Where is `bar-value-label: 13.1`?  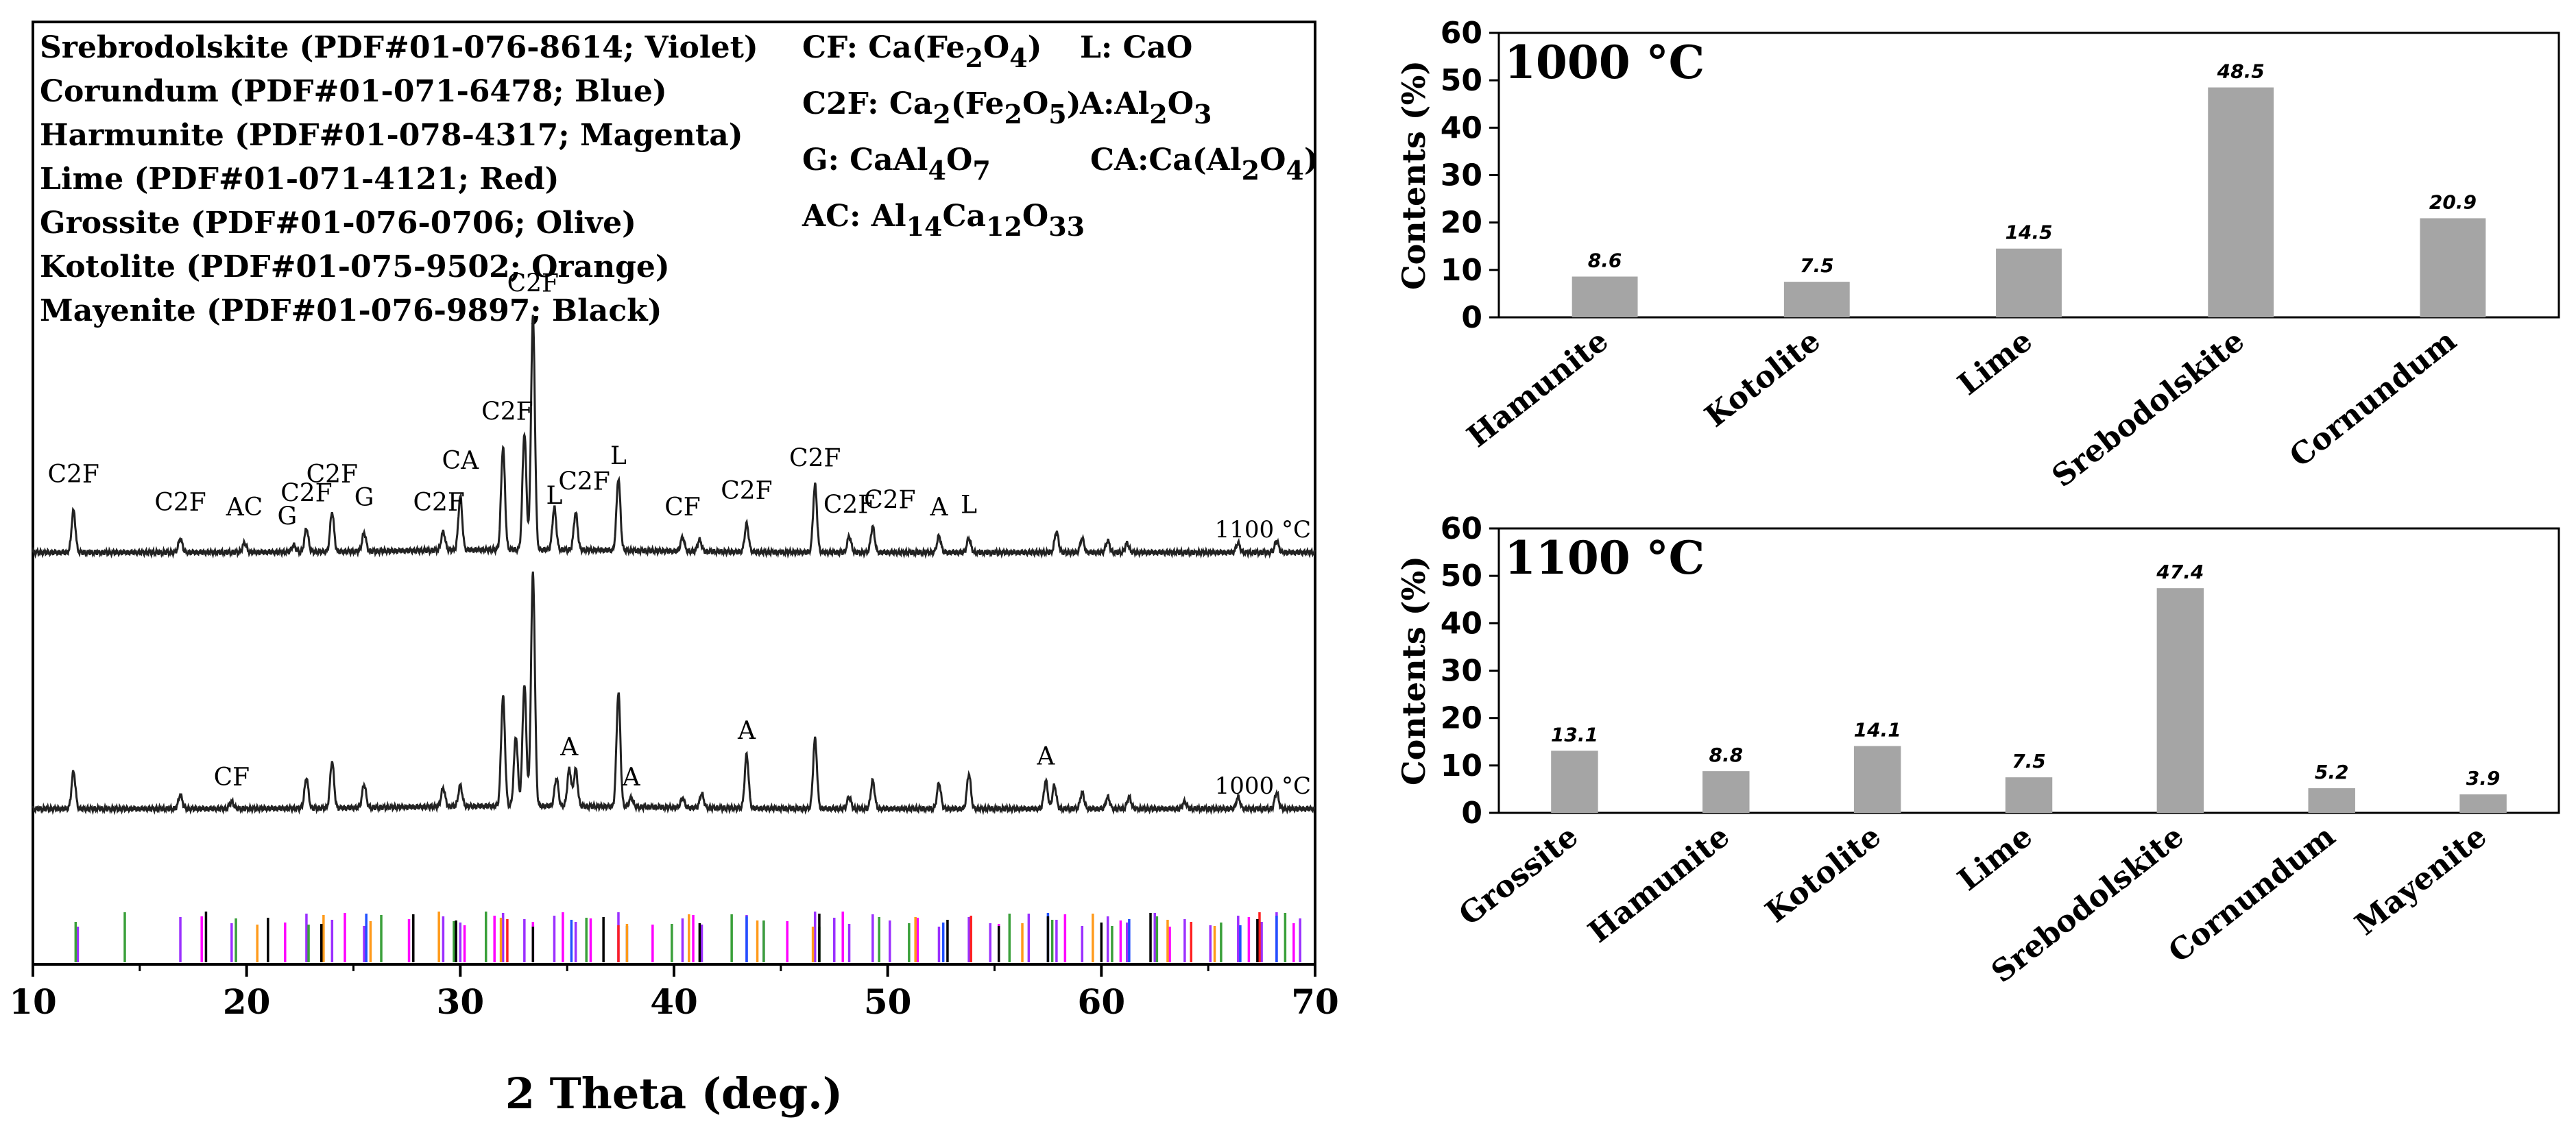
bar-value-label: 13.1 is located at coordinates (1575, 735).